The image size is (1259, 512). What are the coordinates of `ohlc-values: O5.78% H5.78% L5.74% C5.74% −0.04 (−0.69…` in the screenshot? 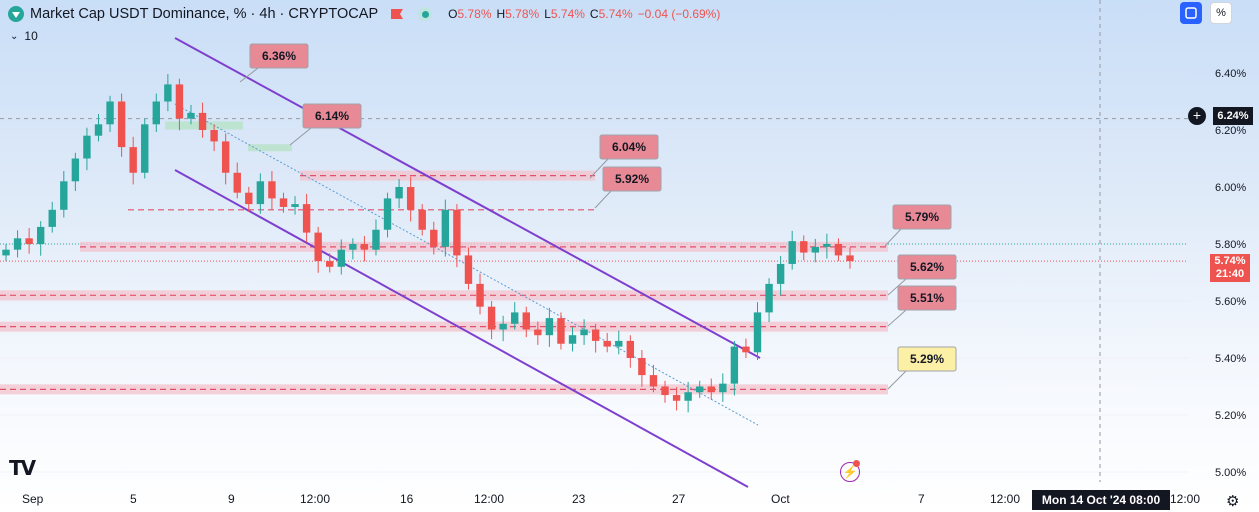 It's located at (584, 14).